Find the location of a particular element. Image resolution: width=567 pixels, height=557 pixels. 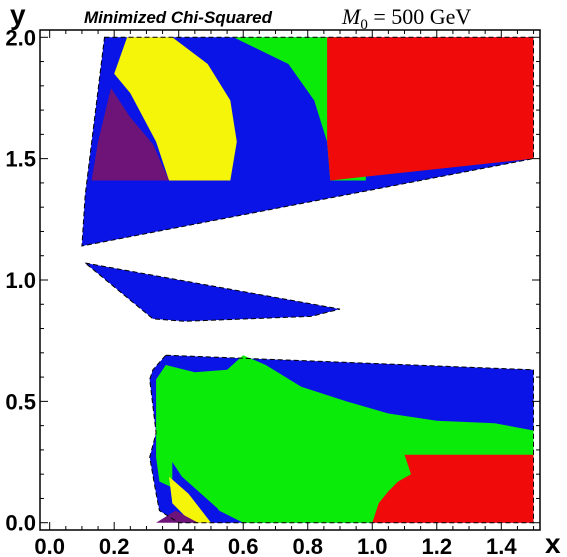

y-axis-label: y is located at coordinates (18, 15).